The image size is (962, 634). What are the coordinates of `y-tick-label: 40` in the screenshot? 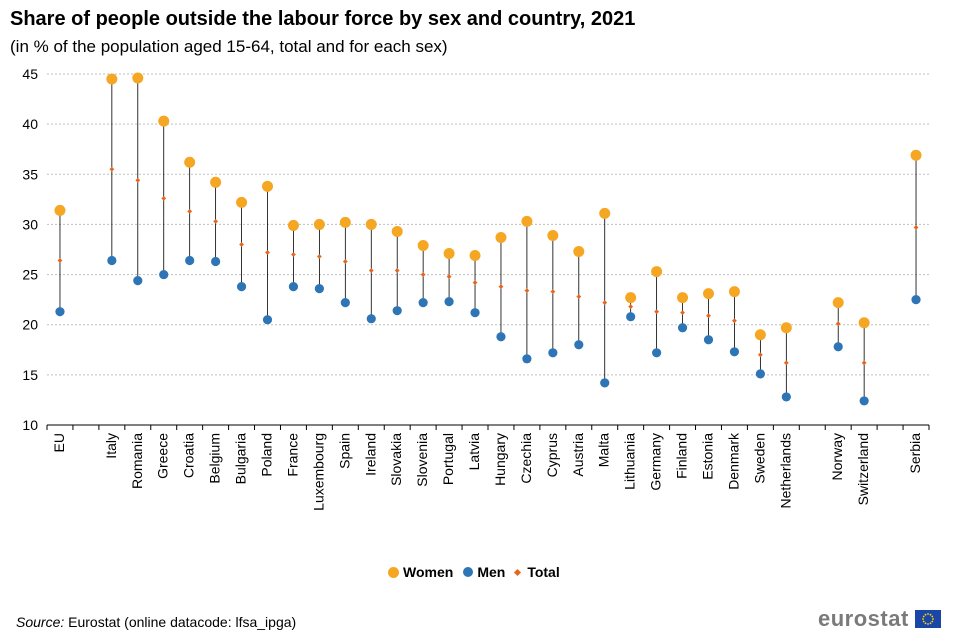 It's located at (30, 124).